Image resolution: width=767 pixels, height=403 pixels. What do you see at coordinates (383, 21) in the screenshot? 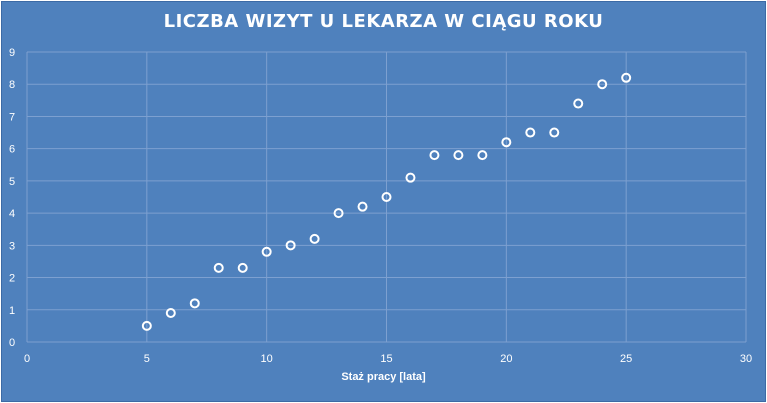
I see `chart-title: LICZBA WIZYT U LEKARZA W CIĄGU ROKU` at bounding box center [383, 21].